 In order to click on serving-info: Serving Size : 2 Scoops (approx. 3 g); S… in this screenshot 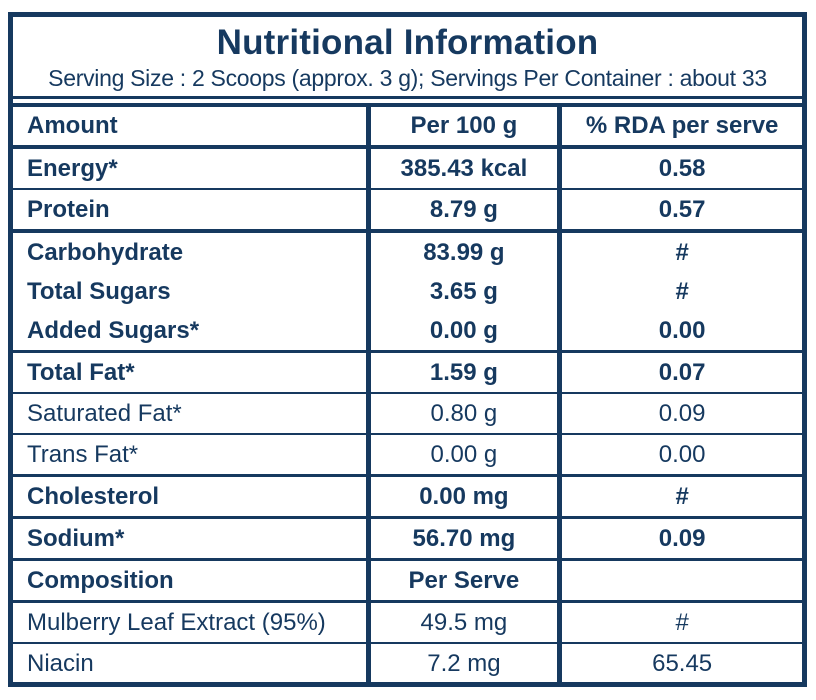, I will do `click(407, 78)`.